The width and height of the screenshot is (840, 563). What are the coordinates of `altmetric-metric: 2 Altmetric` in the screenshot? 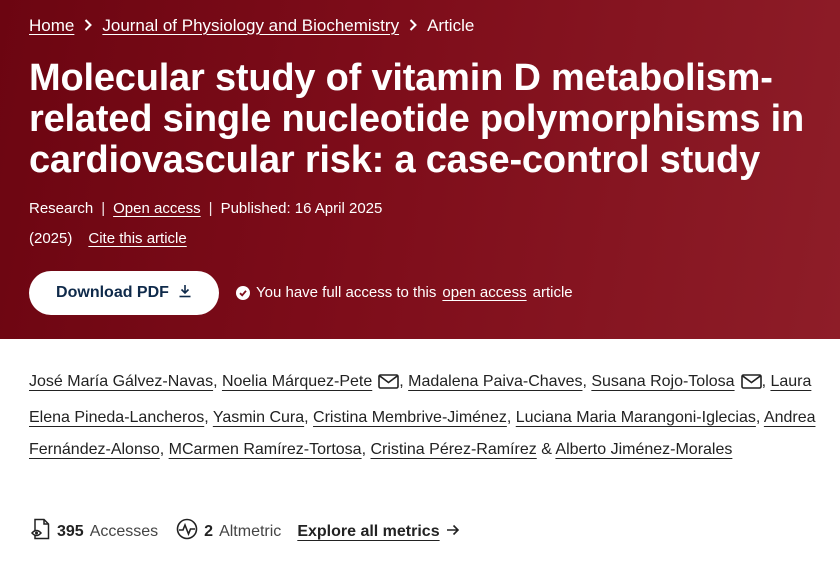 It's located at (228, 531).